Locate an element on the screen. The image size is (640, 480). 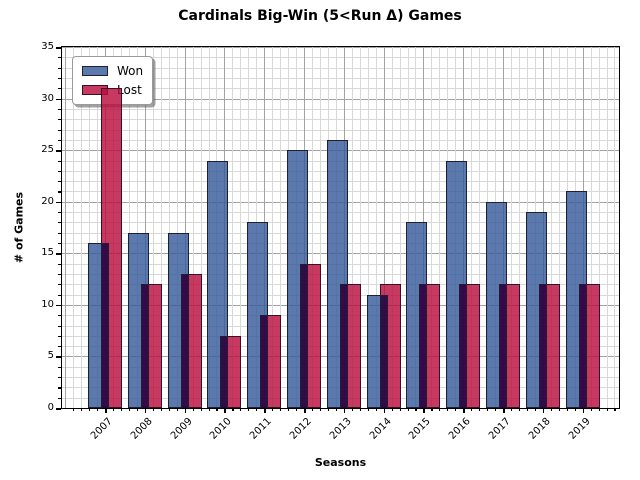
bar-overlap-2007 is located at coordinates (105, 325).